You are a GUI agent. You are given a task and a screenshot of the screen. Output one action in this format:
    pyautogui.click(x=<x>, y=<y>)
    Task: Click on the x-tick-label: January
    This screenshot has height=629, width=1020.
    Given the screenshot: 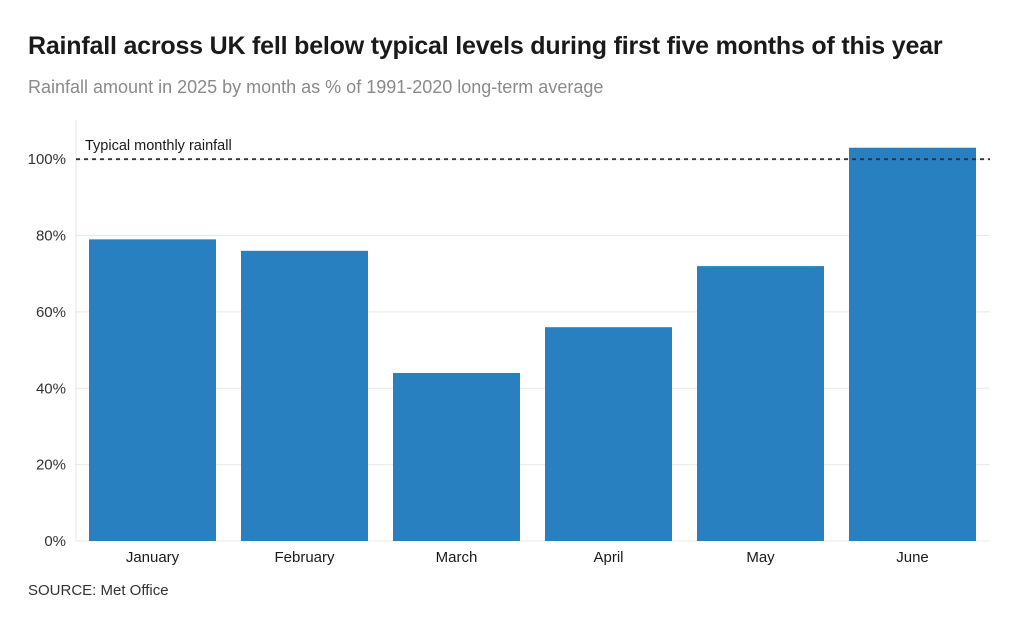 What is the action you would take?
    pyautogui.click(x=153, y=557)
    